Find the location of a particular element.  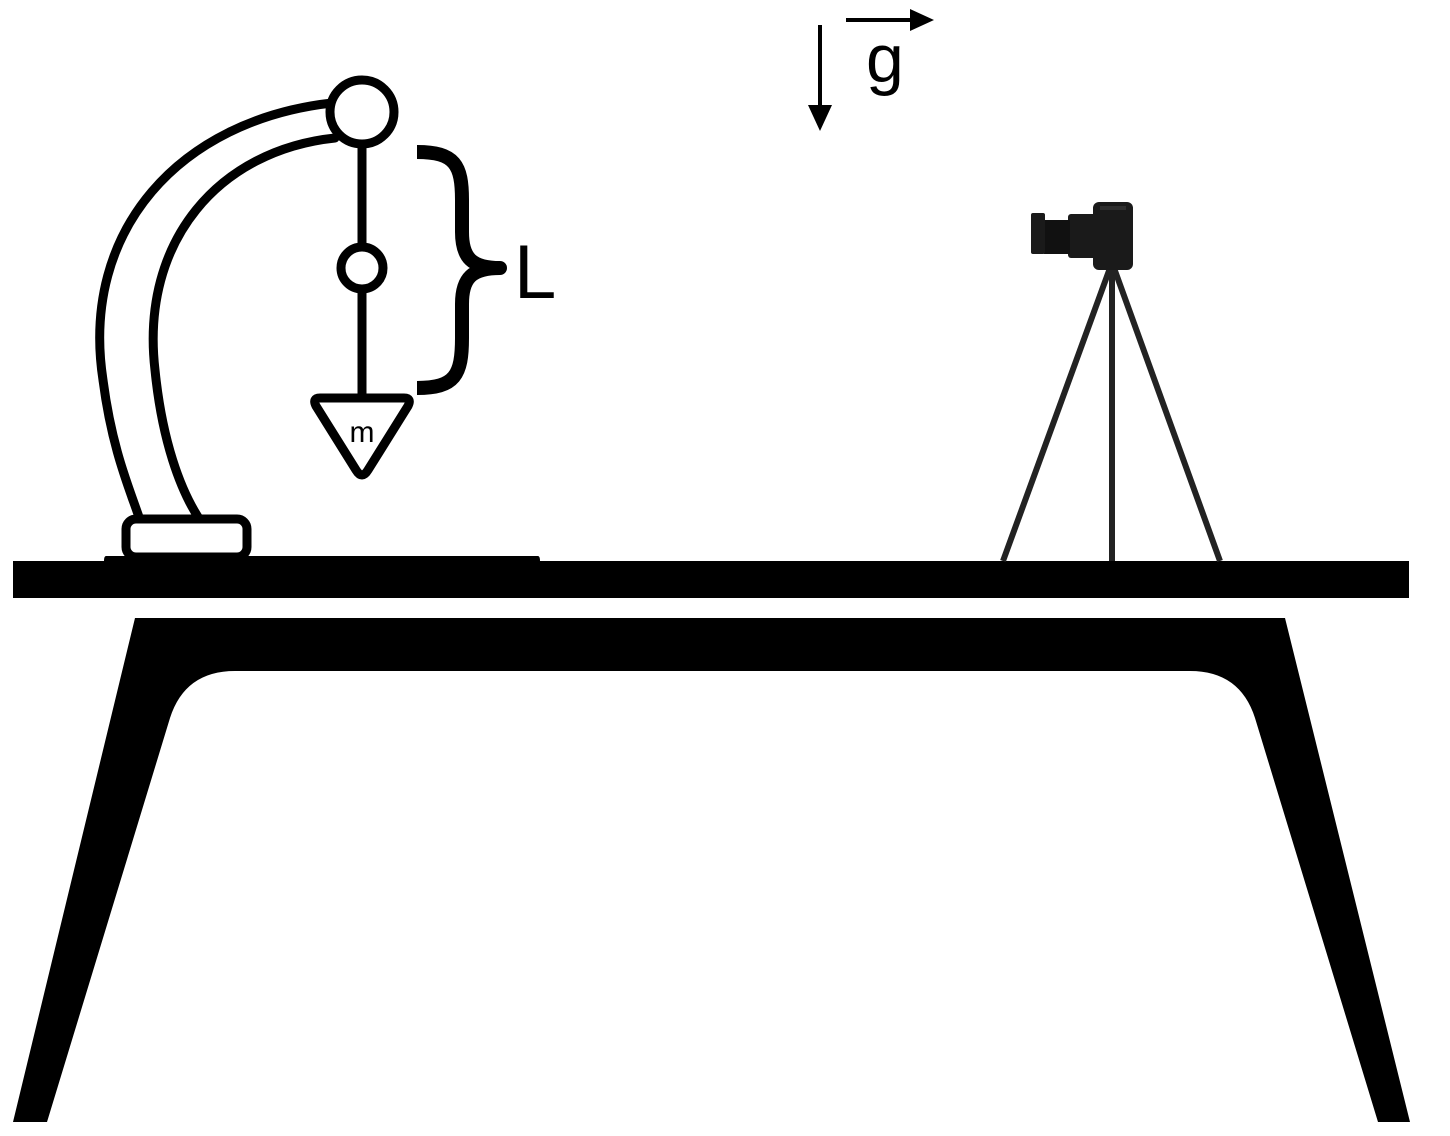

camera-icon is located at coordinates (1082, 236).